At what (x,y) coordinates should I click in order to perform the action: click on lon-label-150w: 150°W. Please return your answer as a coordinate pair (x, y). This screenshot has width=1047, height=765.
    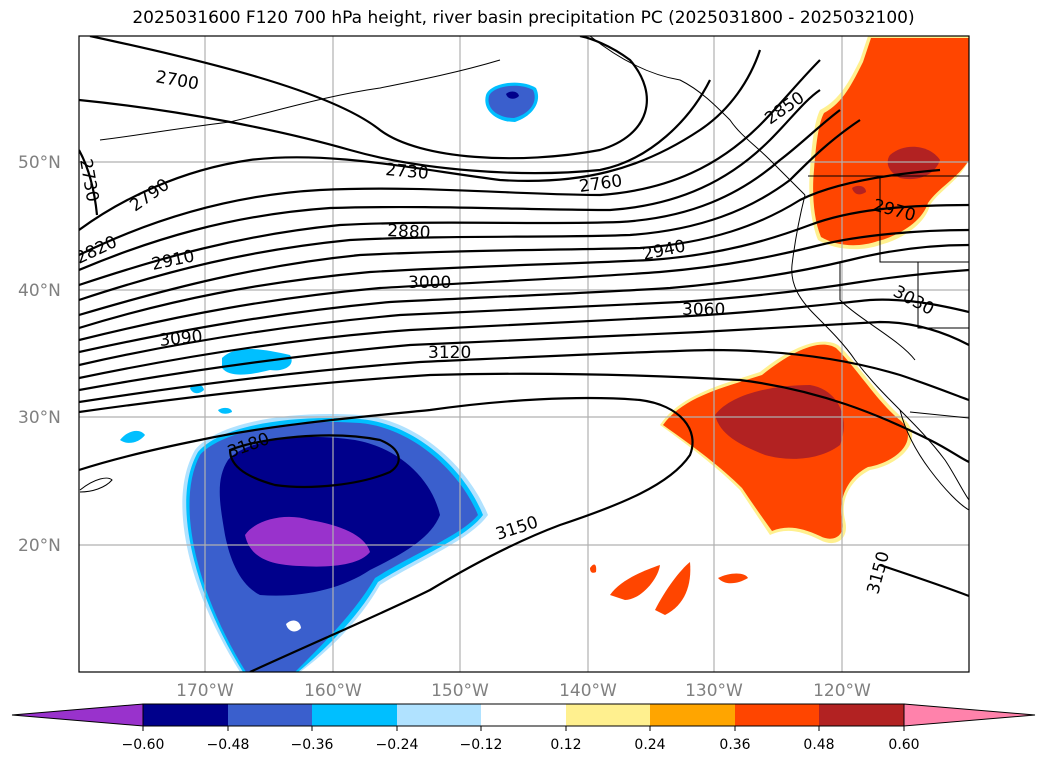
    Looking at the image, I should click on (460, 691).